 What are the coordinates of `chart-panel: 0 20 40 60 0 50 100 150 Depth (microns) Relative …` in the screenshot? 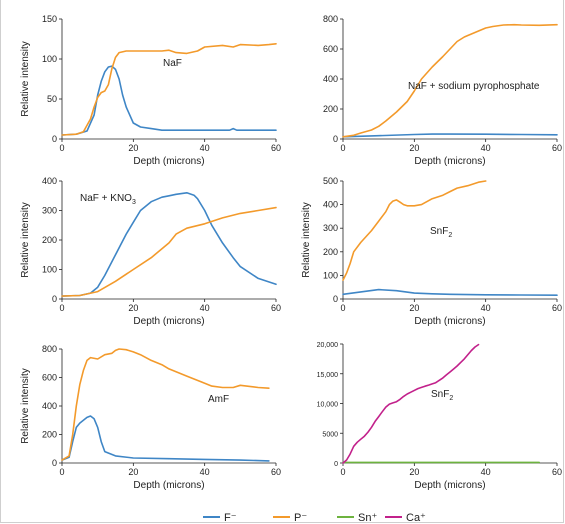 It's located at (150, 90).